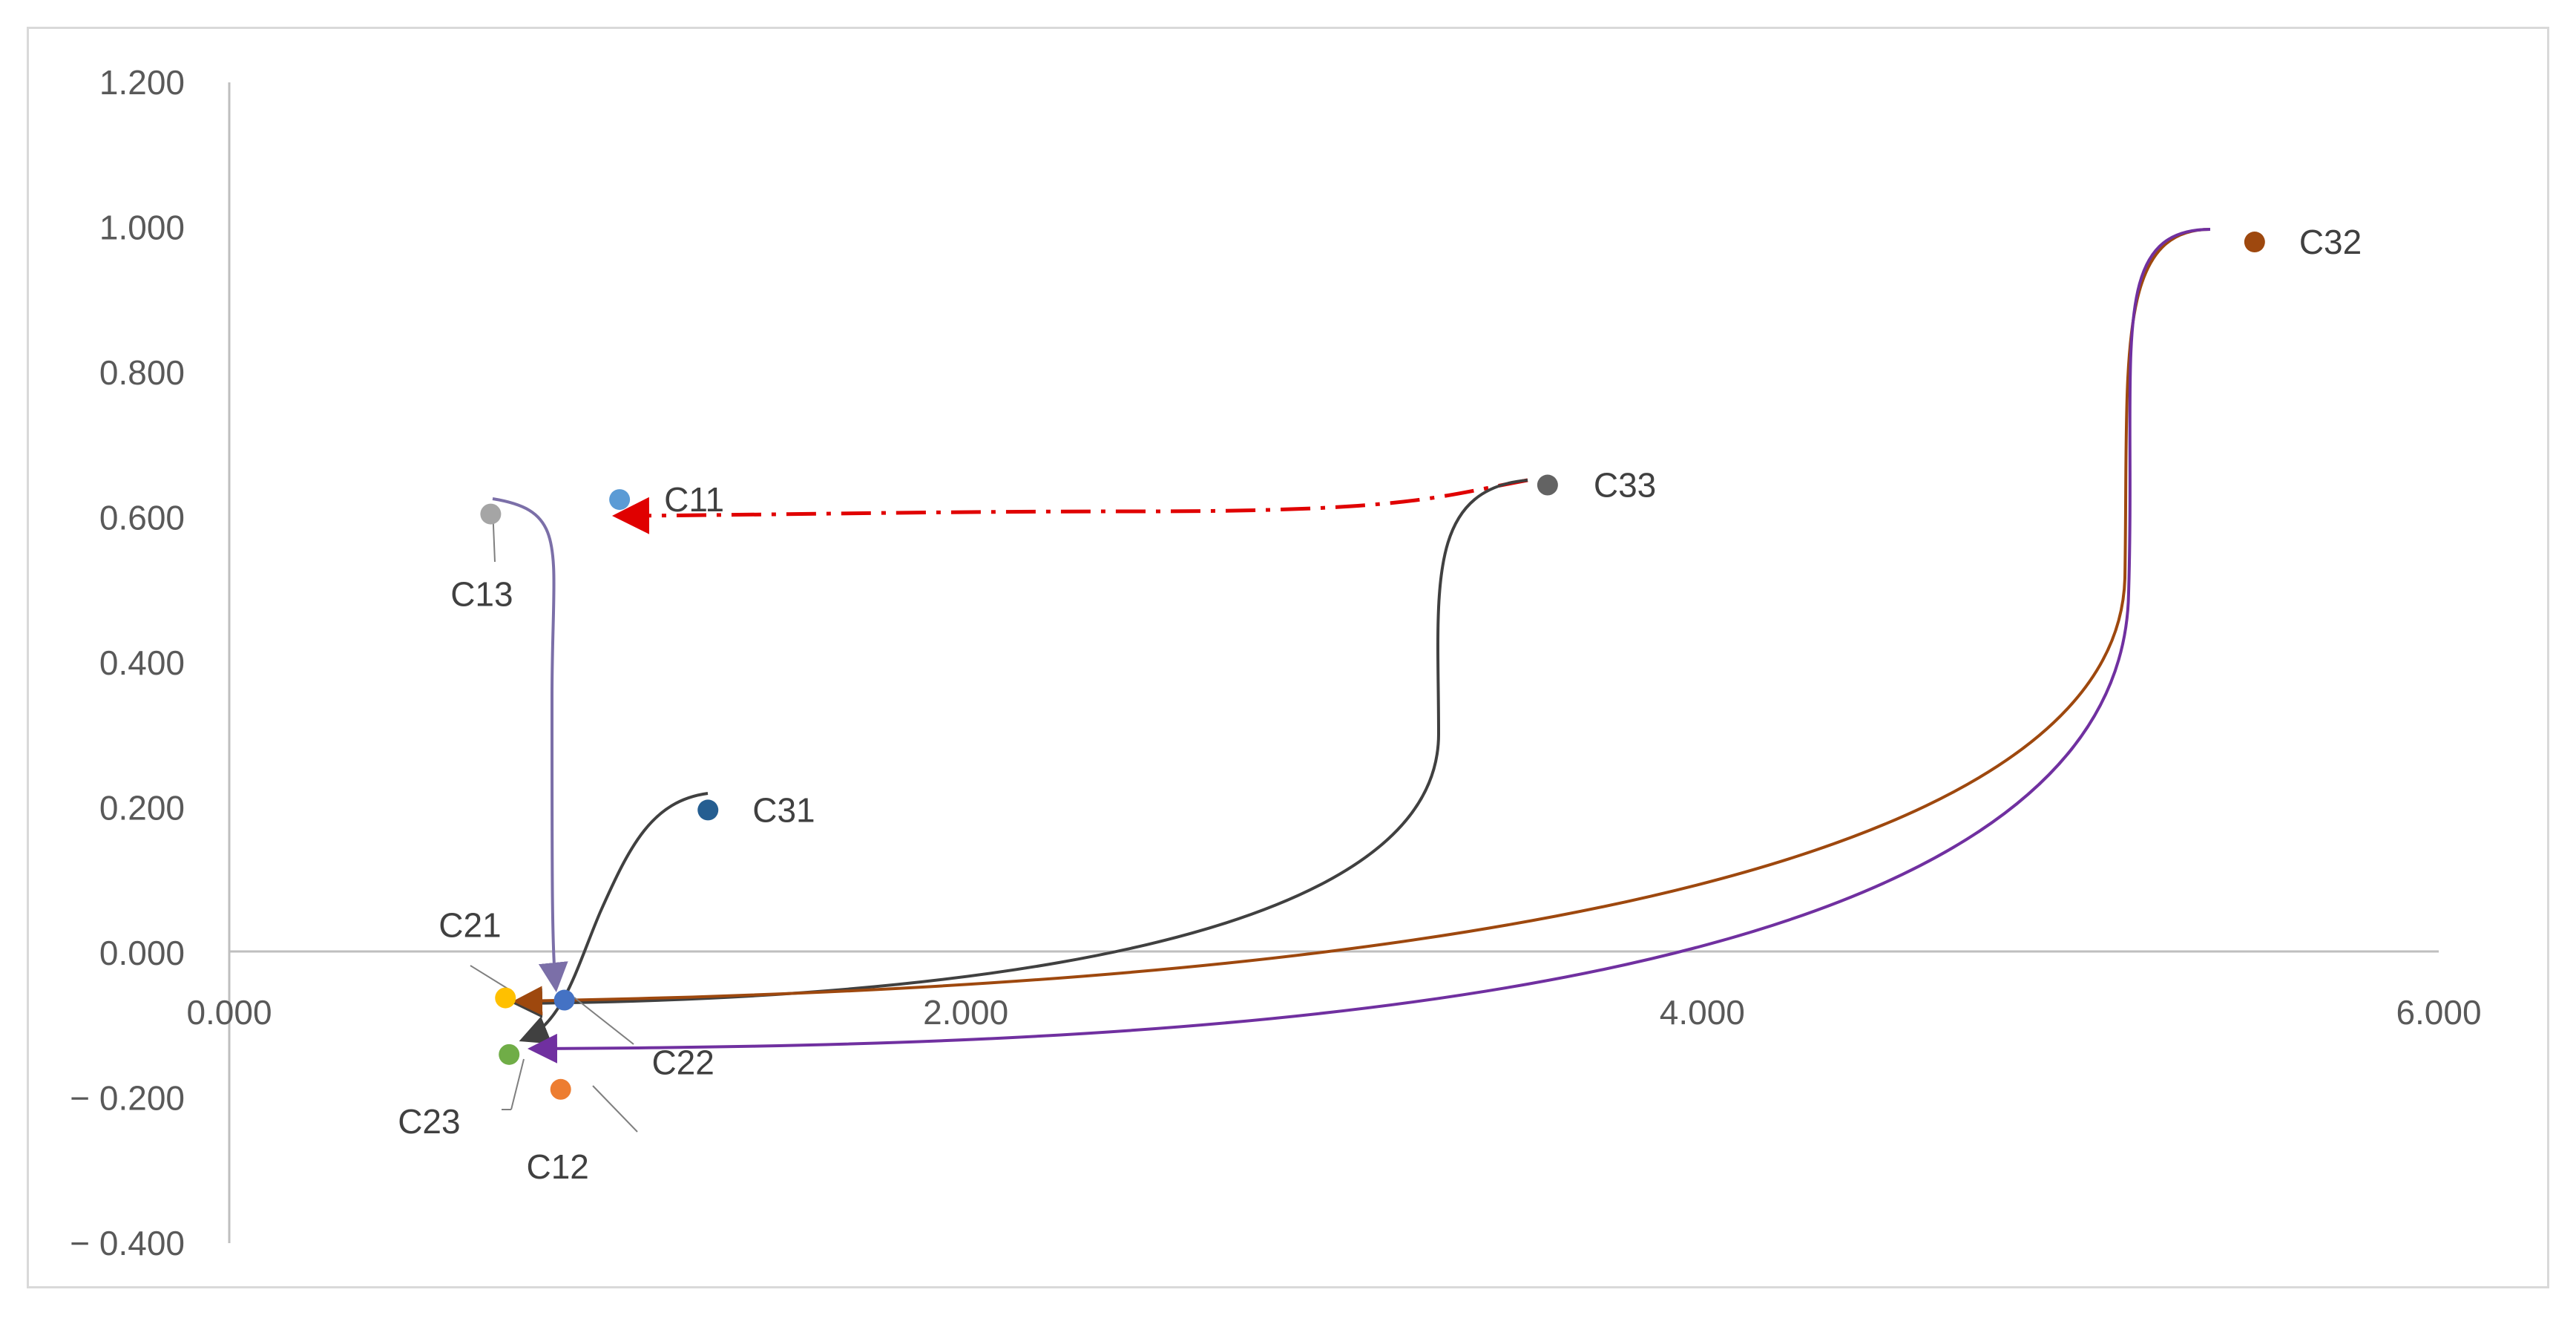  Describe the element at coordinates (682, 1062) in the screenshot. I see `point-label-c22: C22` at that location.